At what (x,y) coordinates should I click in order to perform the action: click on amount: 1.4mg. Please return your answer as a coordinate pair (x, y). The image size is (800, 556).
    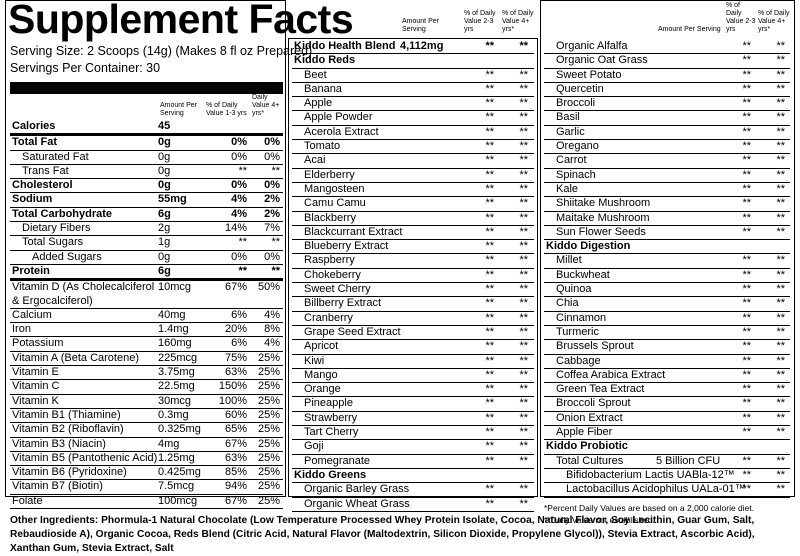
    Looking at the image, I should click on (173, 329).